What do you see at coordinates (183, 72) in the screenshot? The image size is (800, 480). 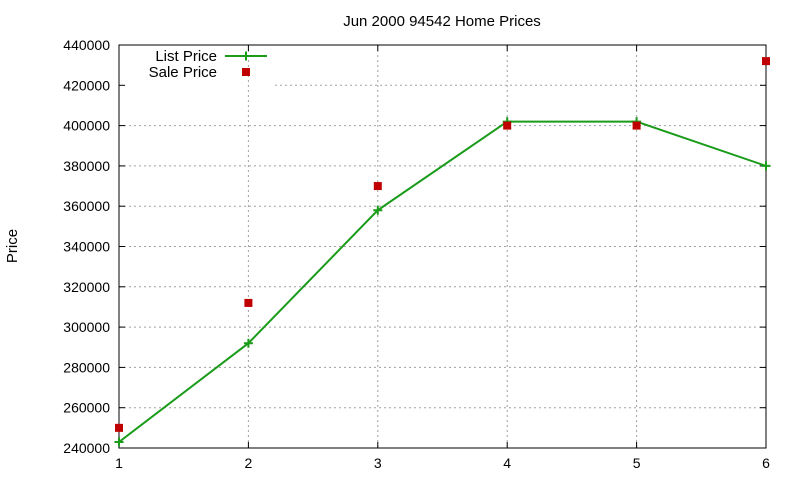 I see `legend-label: Sale Price` at bounding box center [183, 72].